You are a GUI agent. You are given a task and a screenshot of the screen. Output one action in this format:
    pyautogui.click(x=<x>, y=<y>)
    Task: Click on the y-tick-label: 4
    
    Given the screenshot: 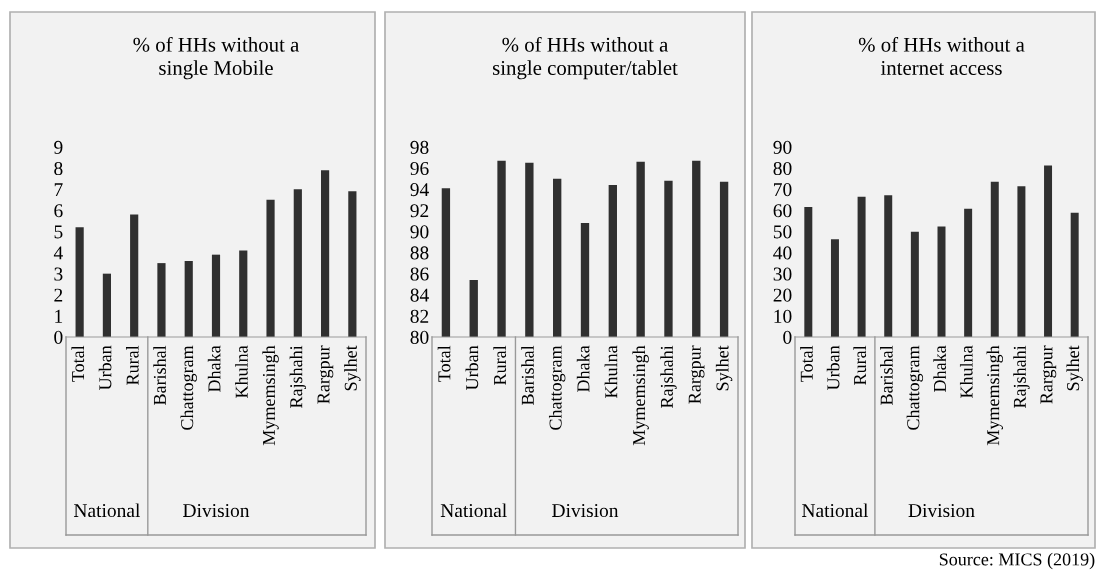 What is the action you would take?
    pyautogui.click(x=58, y=253)
    